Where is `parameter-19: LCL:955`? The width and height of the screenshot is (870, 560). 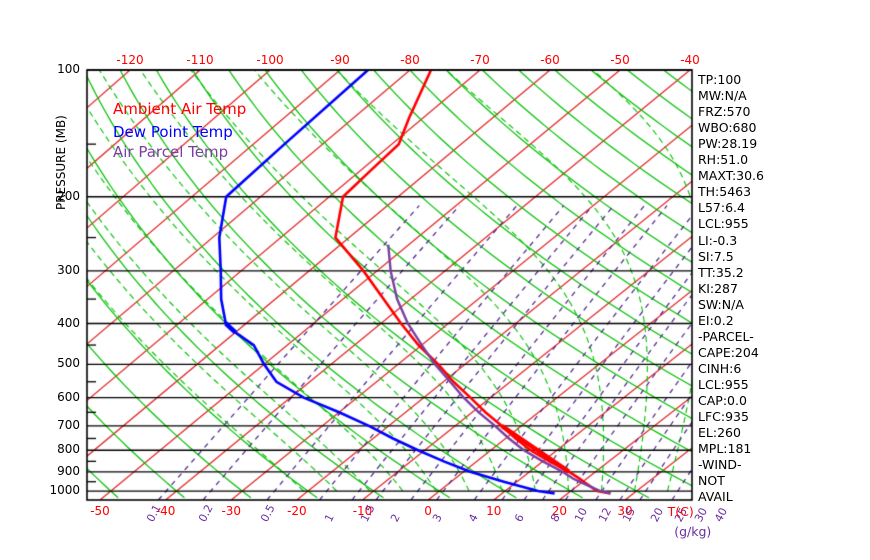
parameter-19: LCL:955 is located at coordinates (723, 384).